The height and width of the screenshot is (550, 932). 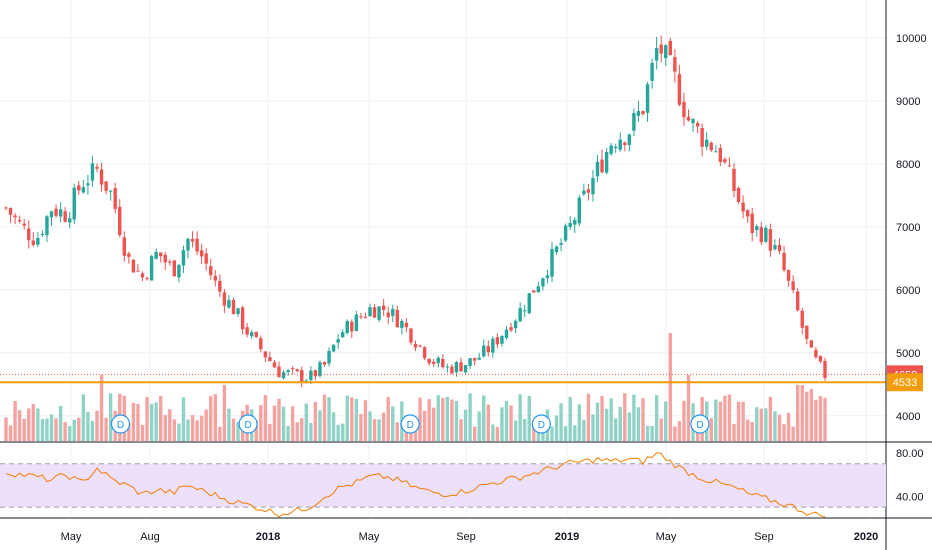 What do you see at coordinates (905, 382) in the screenshot?
I see `support-price-tag-background` at bounding box center [905, 382].